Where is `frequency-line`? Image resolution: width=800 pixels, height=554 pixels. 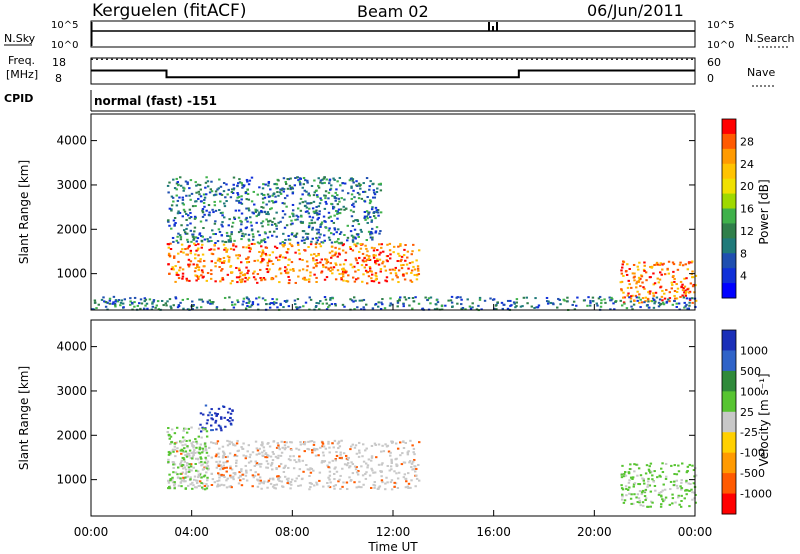
frequency-line is located at coordinates (393, 74).